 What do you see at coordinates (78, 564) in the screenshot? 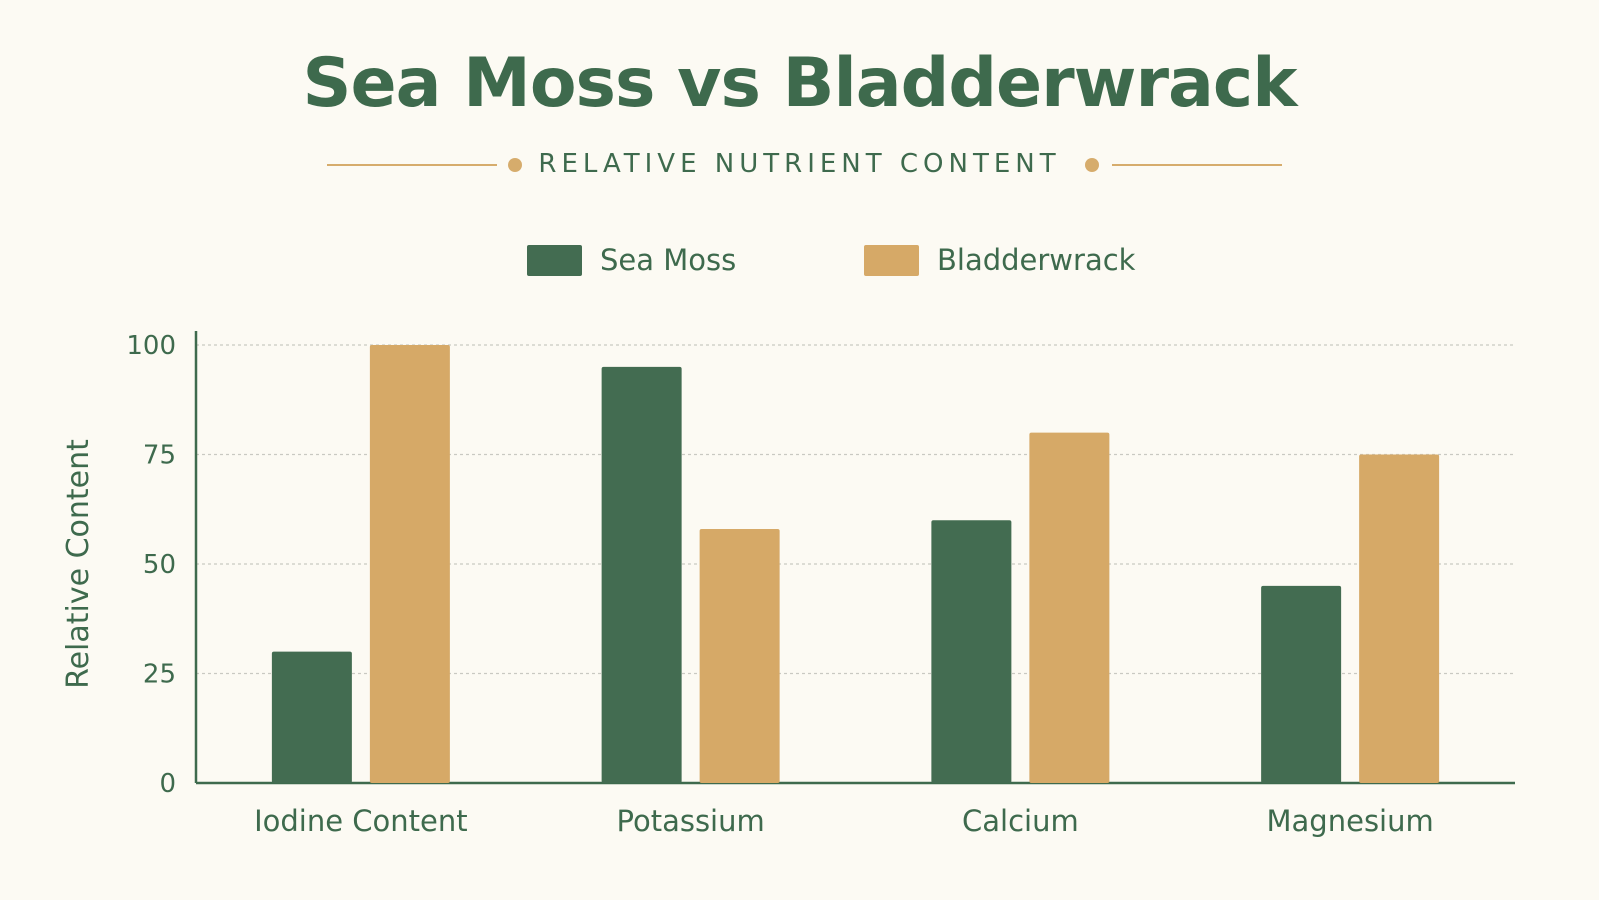
I see `y-axis-title: Relative Content` at bounding box center [78, 564].